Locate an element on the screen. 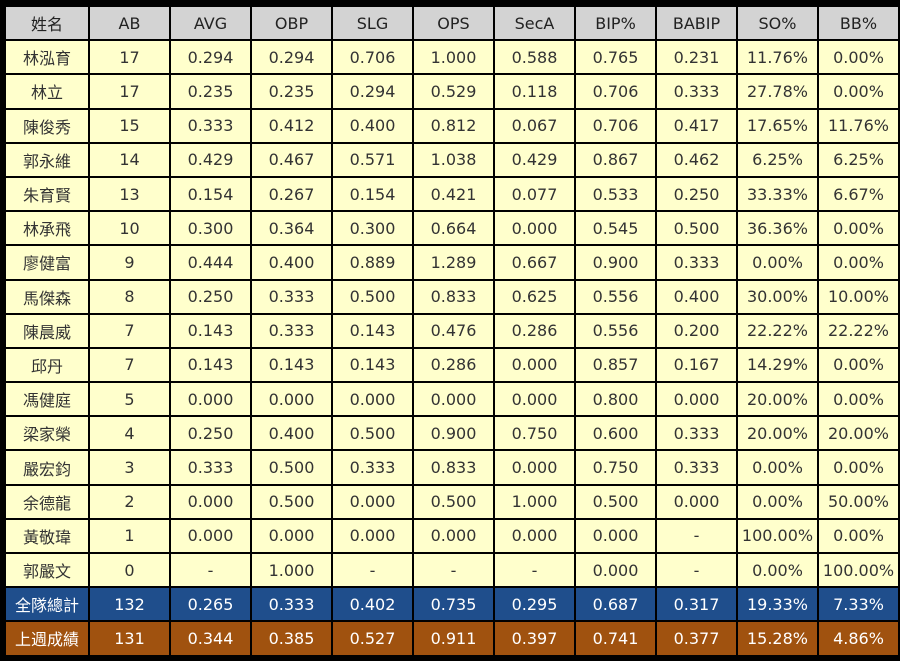 The width and height of the screenshot is (900, 661). stat-cell: 0.167 is located at coordinates (696, 365).